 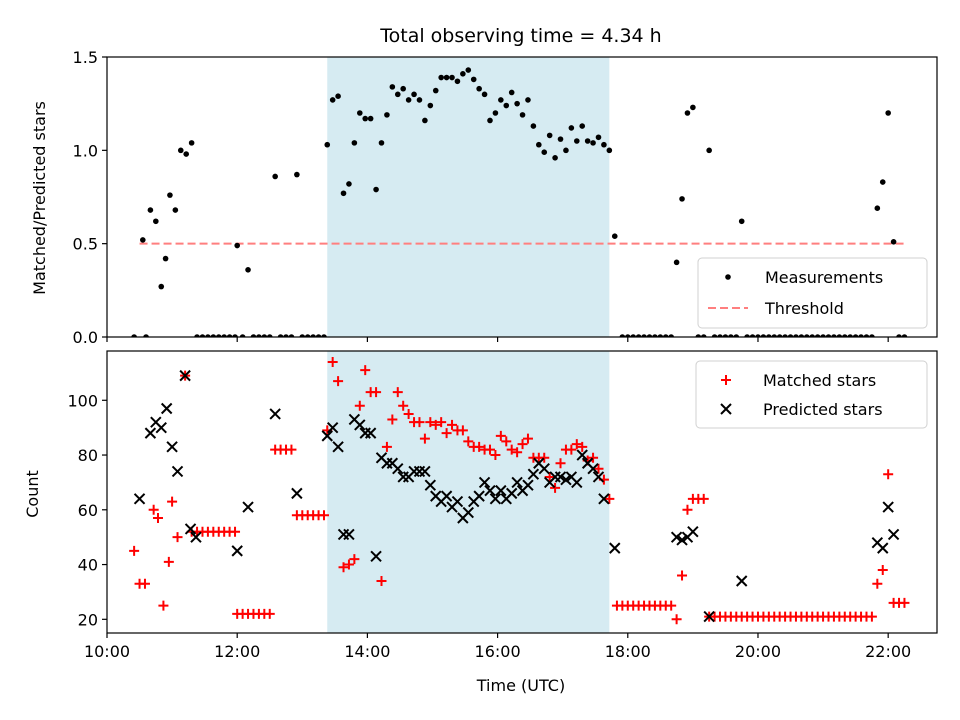 I want to click on x-tick-label: 10:00, so click(x=107, y=651).